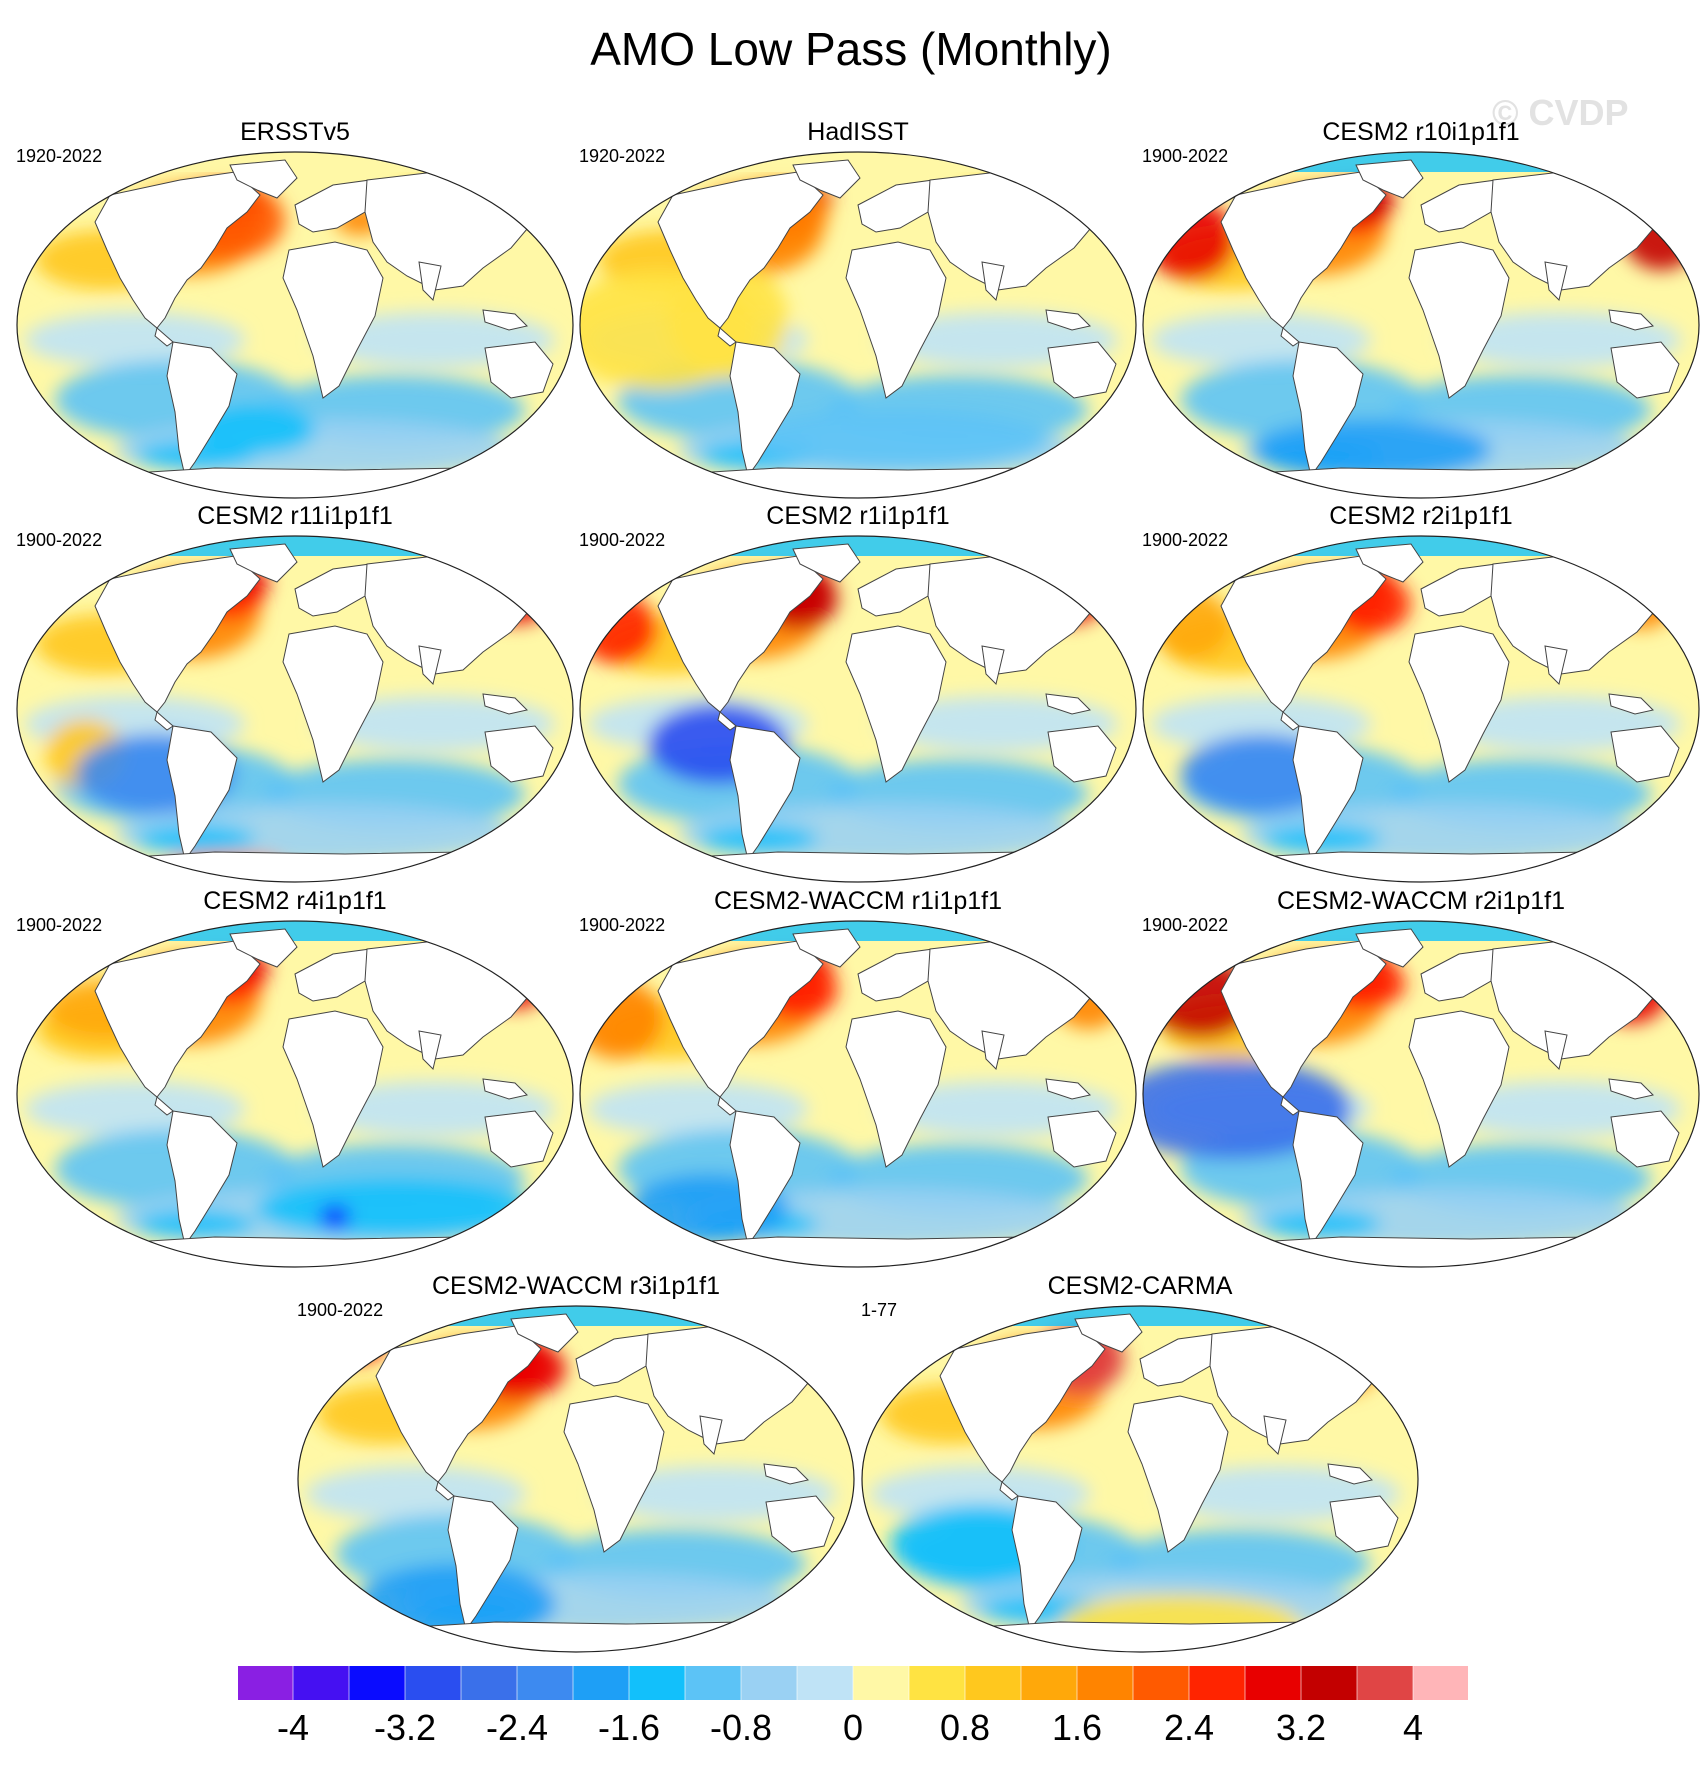 The height and width of the screenshot is (1773, 1702). I want to click on map-panel: CESM2-WACCM r3i1p1f1 1900-2022, so click(576, 1462).